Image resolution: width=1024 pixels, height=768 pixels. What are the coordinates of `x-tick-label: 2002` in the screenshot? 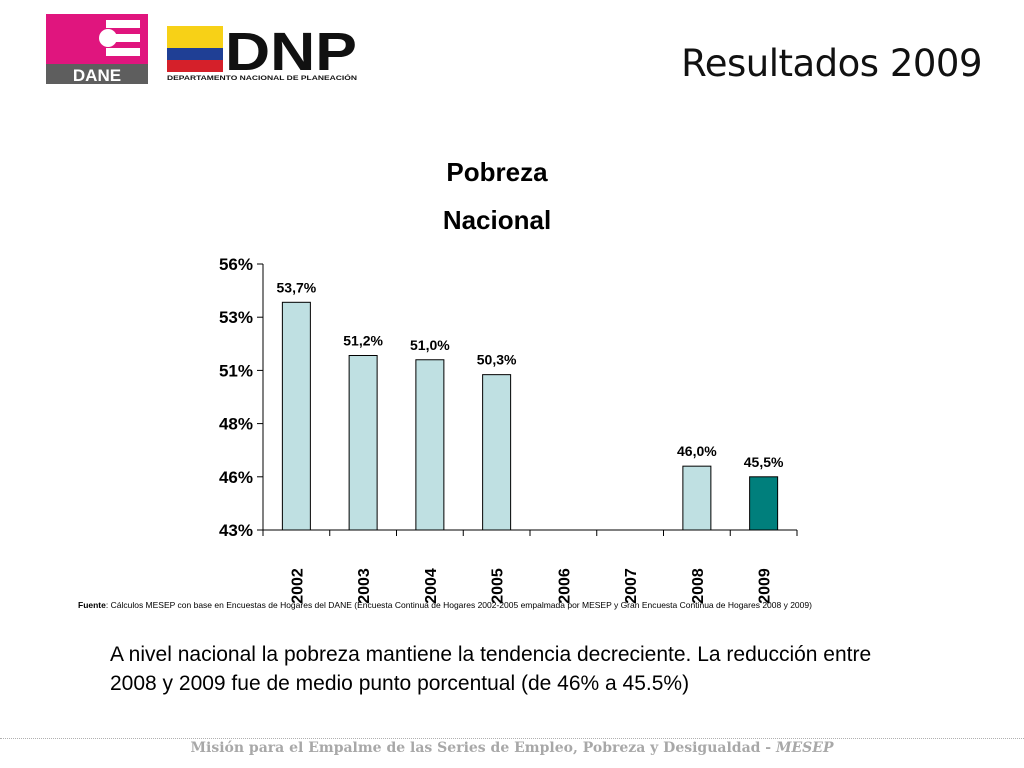 It's located at (297, 586).